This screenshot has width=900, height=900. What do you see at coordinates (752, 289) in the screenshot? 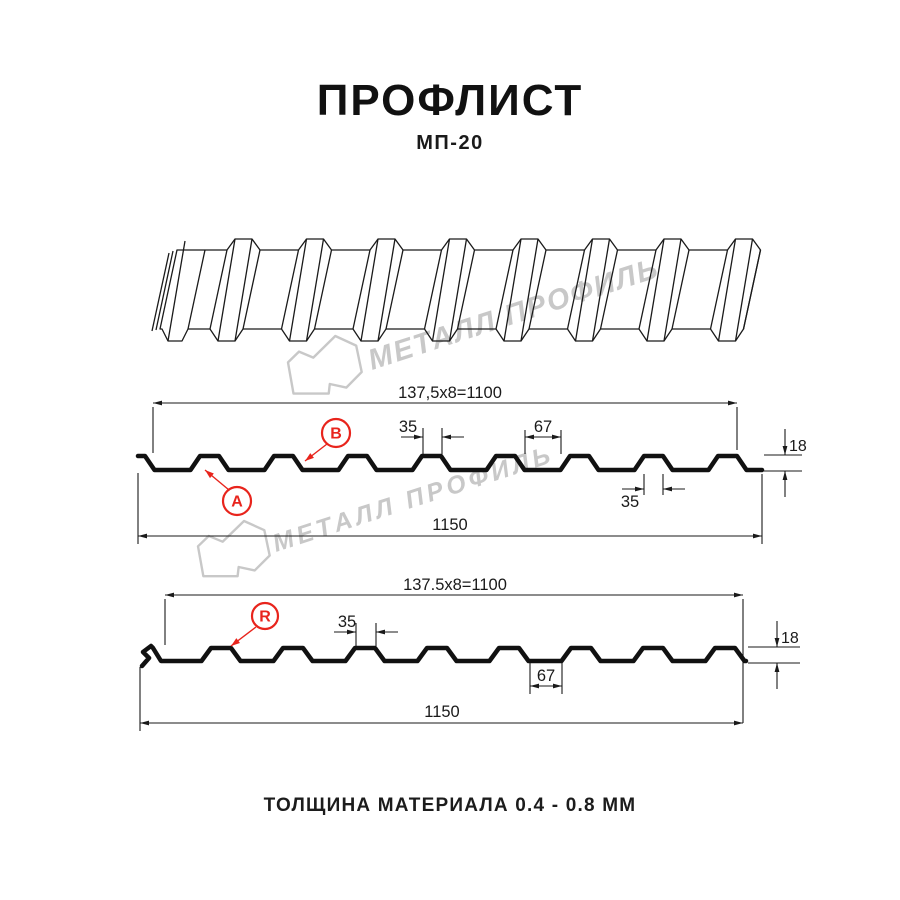
I see `sheet3d-right-edge` at bounding box center [752, 289].